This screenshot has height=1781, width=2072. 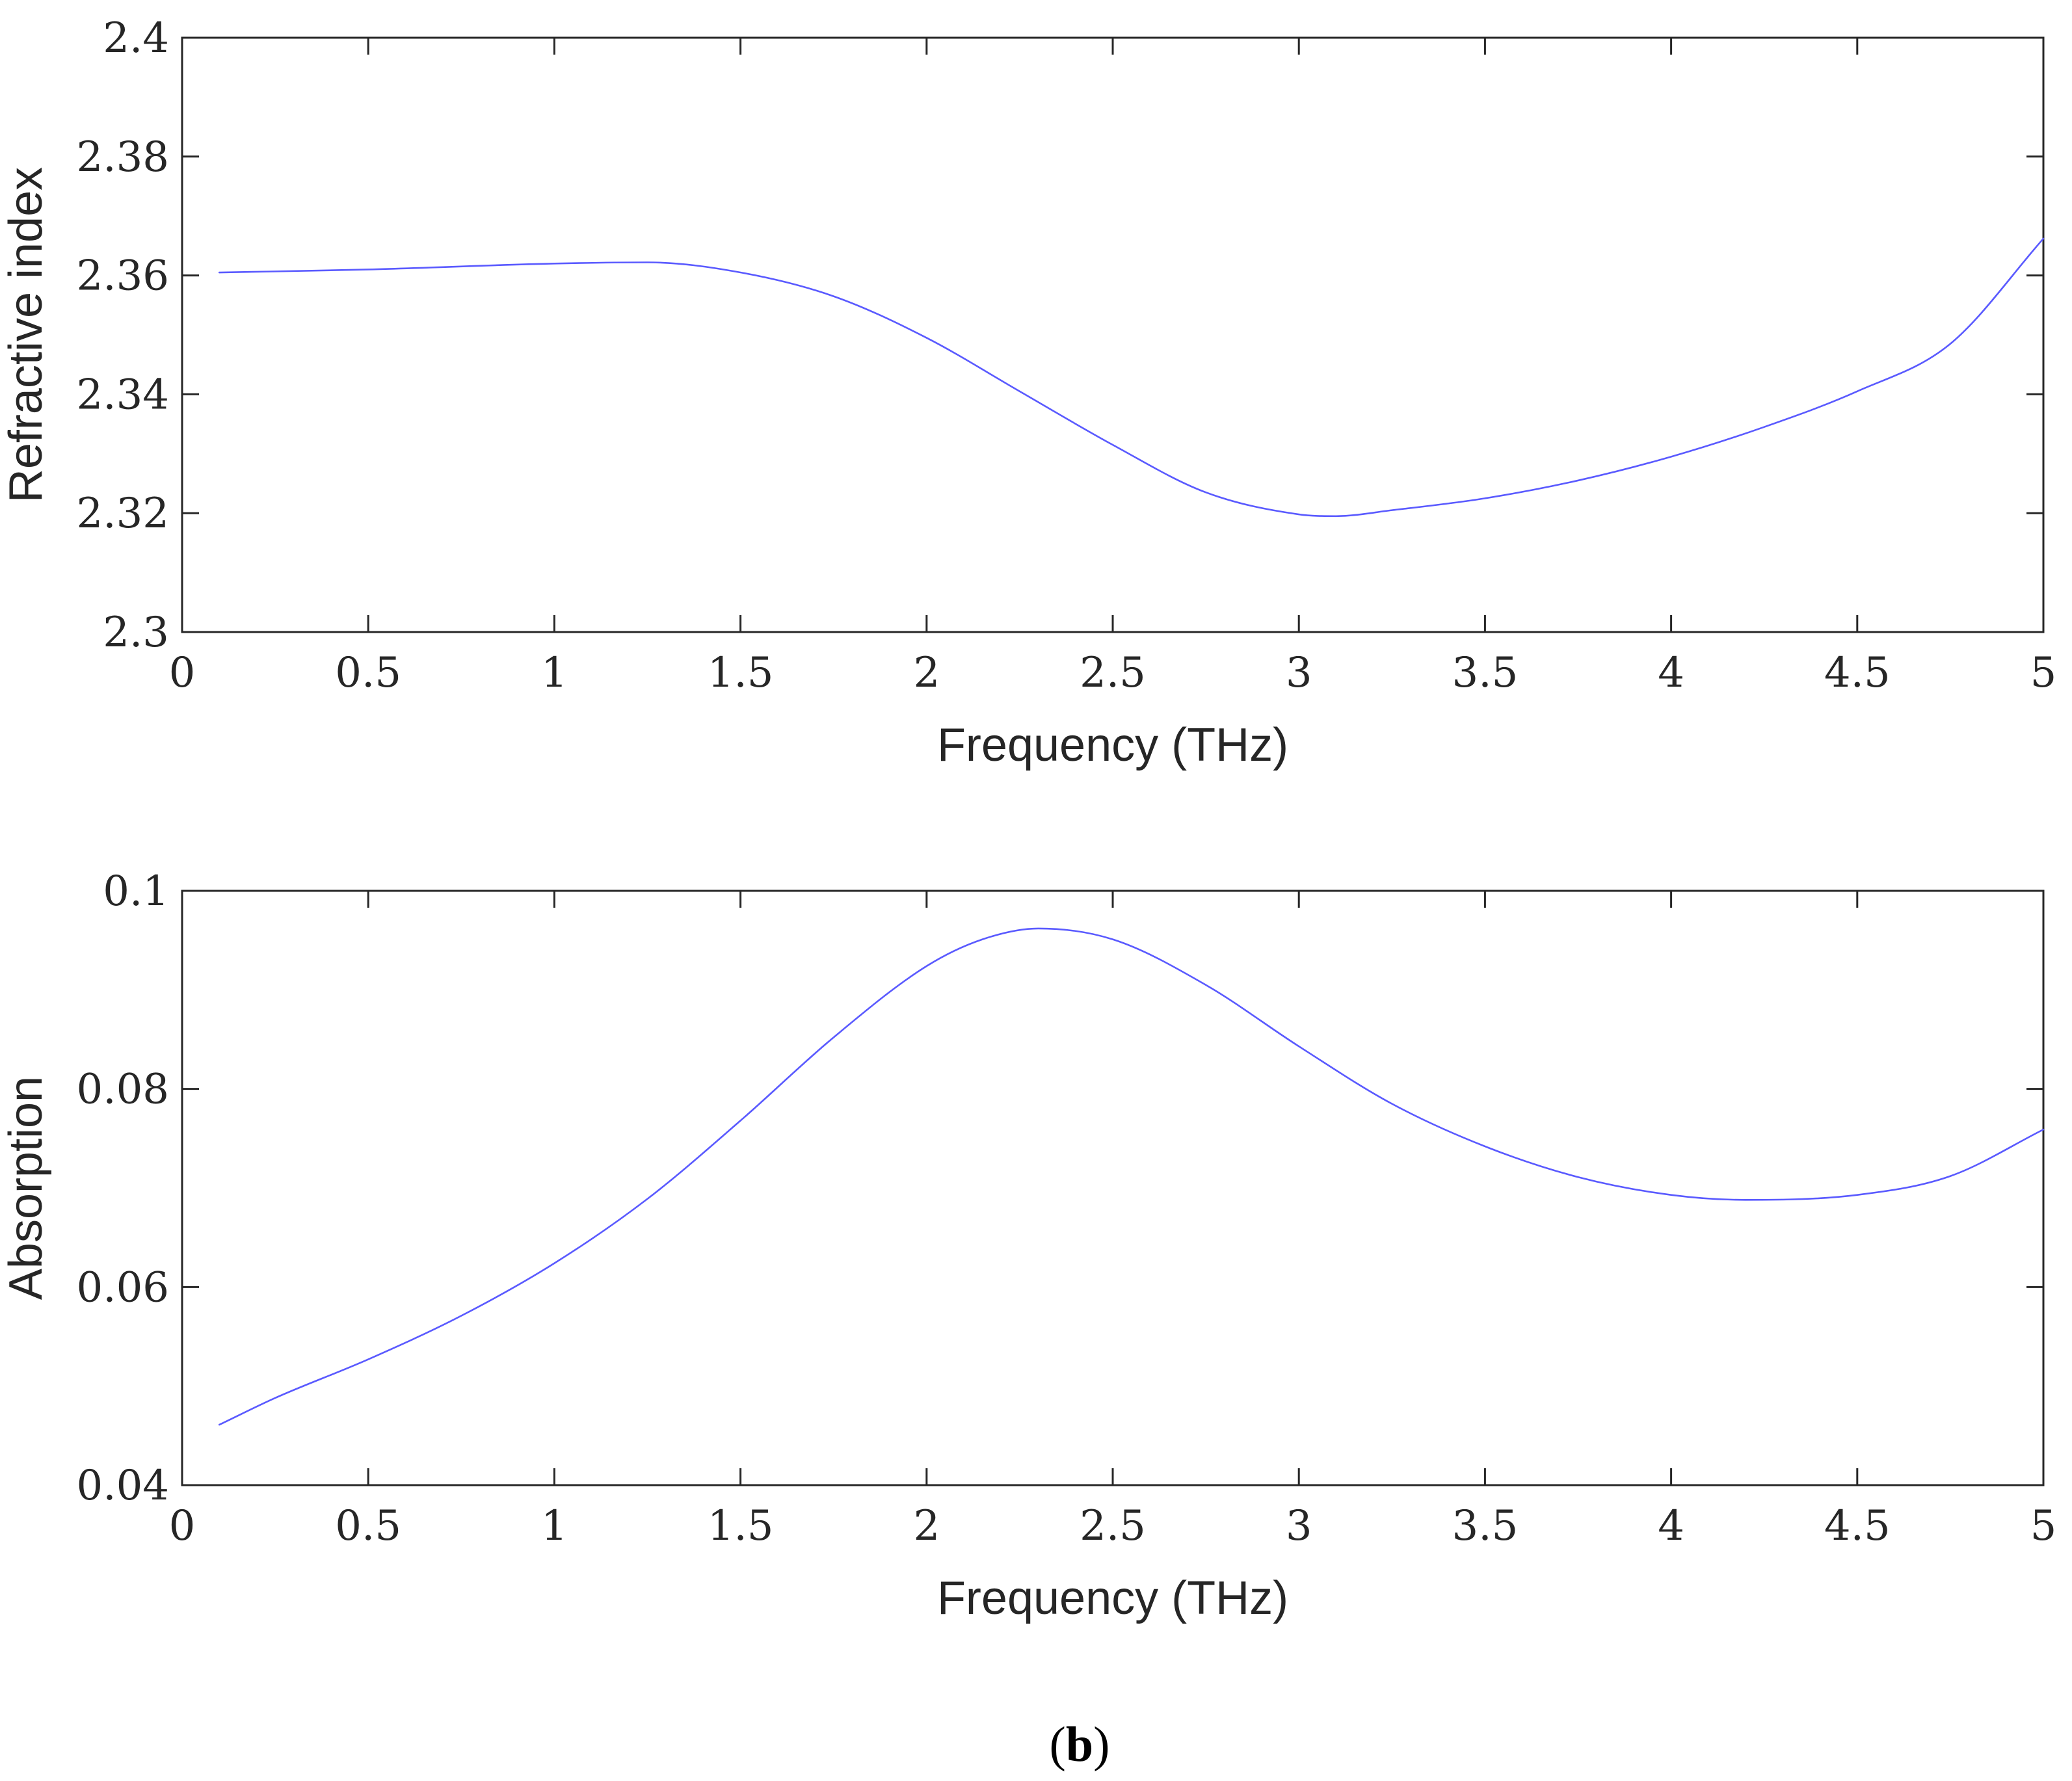 What do you see at coordinates (26, 1188) in the screenshot?
I see `y-axis-label: Absorption` at bounding box center [26, 1188].